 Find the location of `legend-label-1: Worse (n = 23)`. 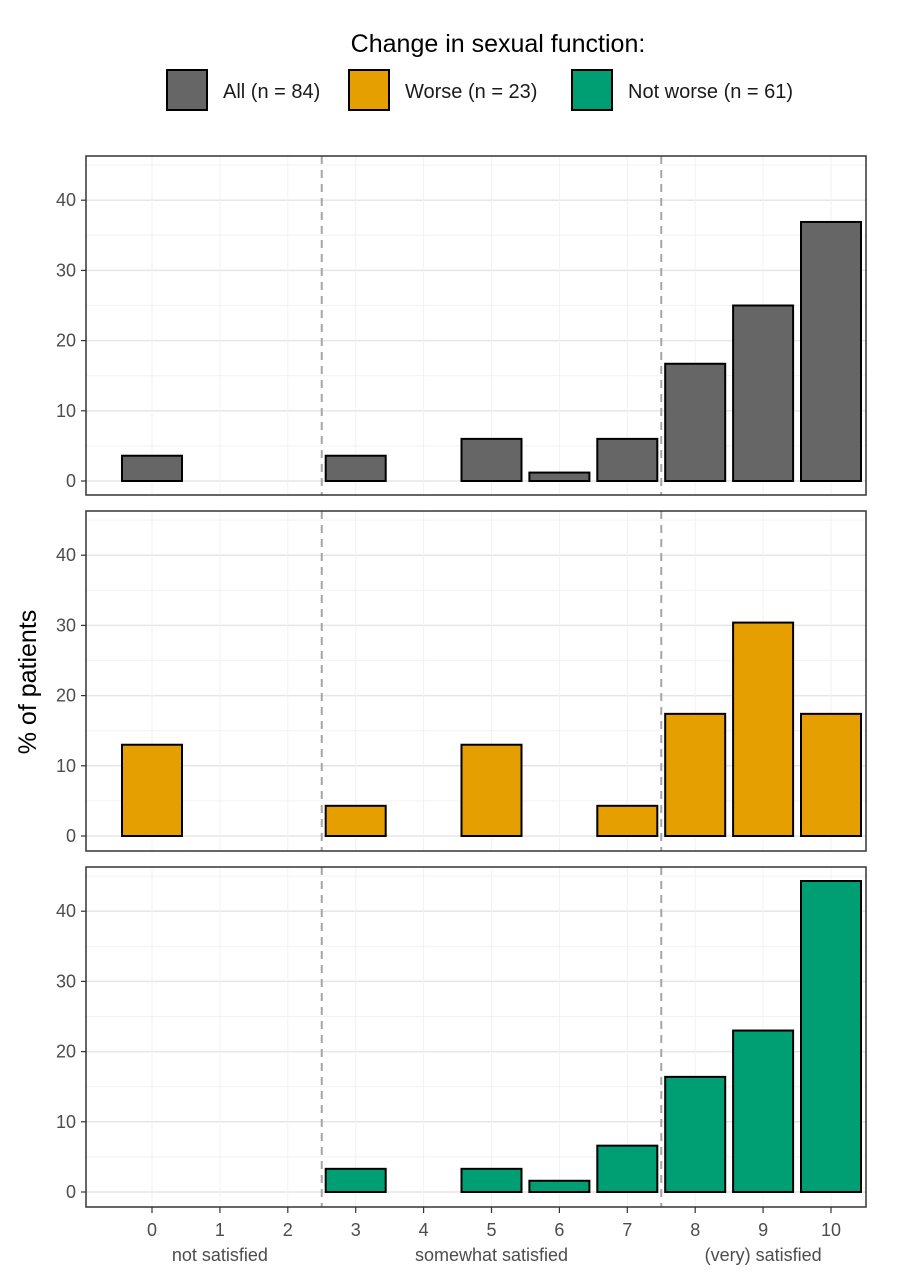

legend-label-1: Worse (n = 23) is located at coordinates (471, 92).